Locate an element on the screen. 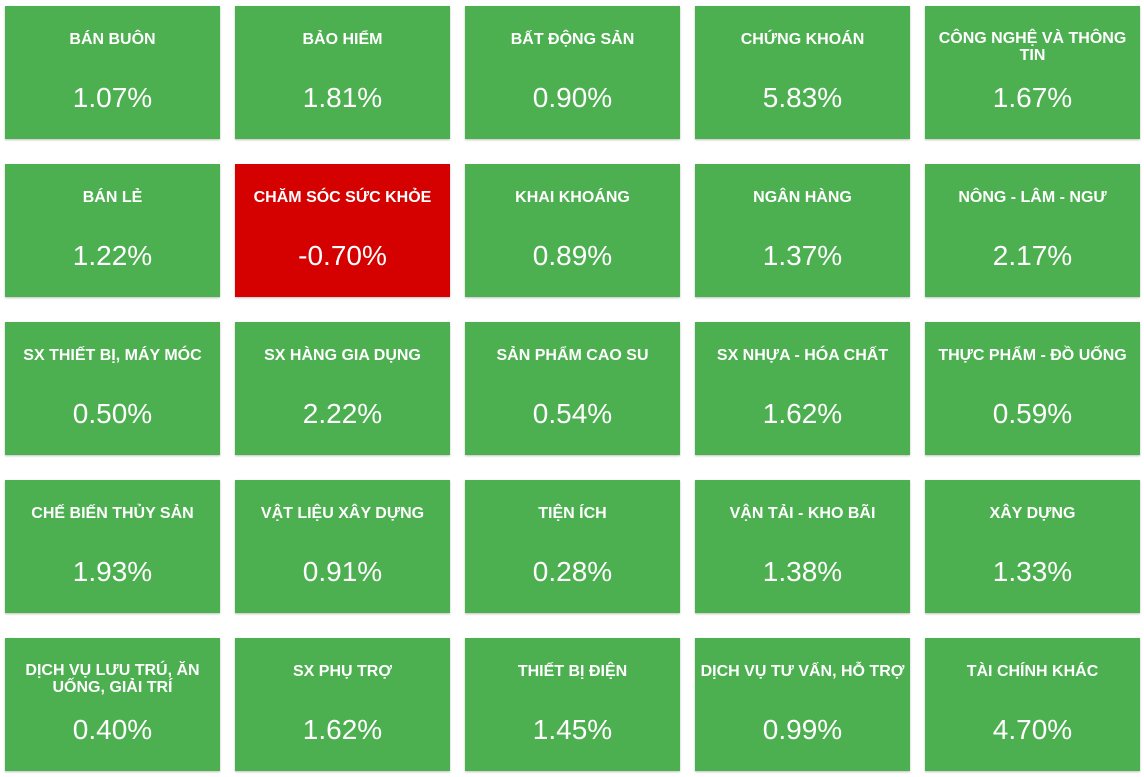 This screenshot has height=777, width=1144. sector-change: 0.91% is located at coordinates (342, 571).